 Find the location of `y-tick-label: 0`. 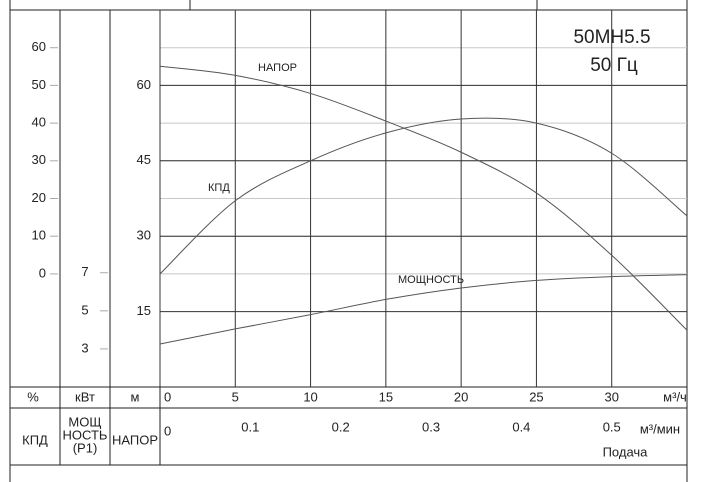

y-tick-label: 0 is located at coordinates (42, 272).